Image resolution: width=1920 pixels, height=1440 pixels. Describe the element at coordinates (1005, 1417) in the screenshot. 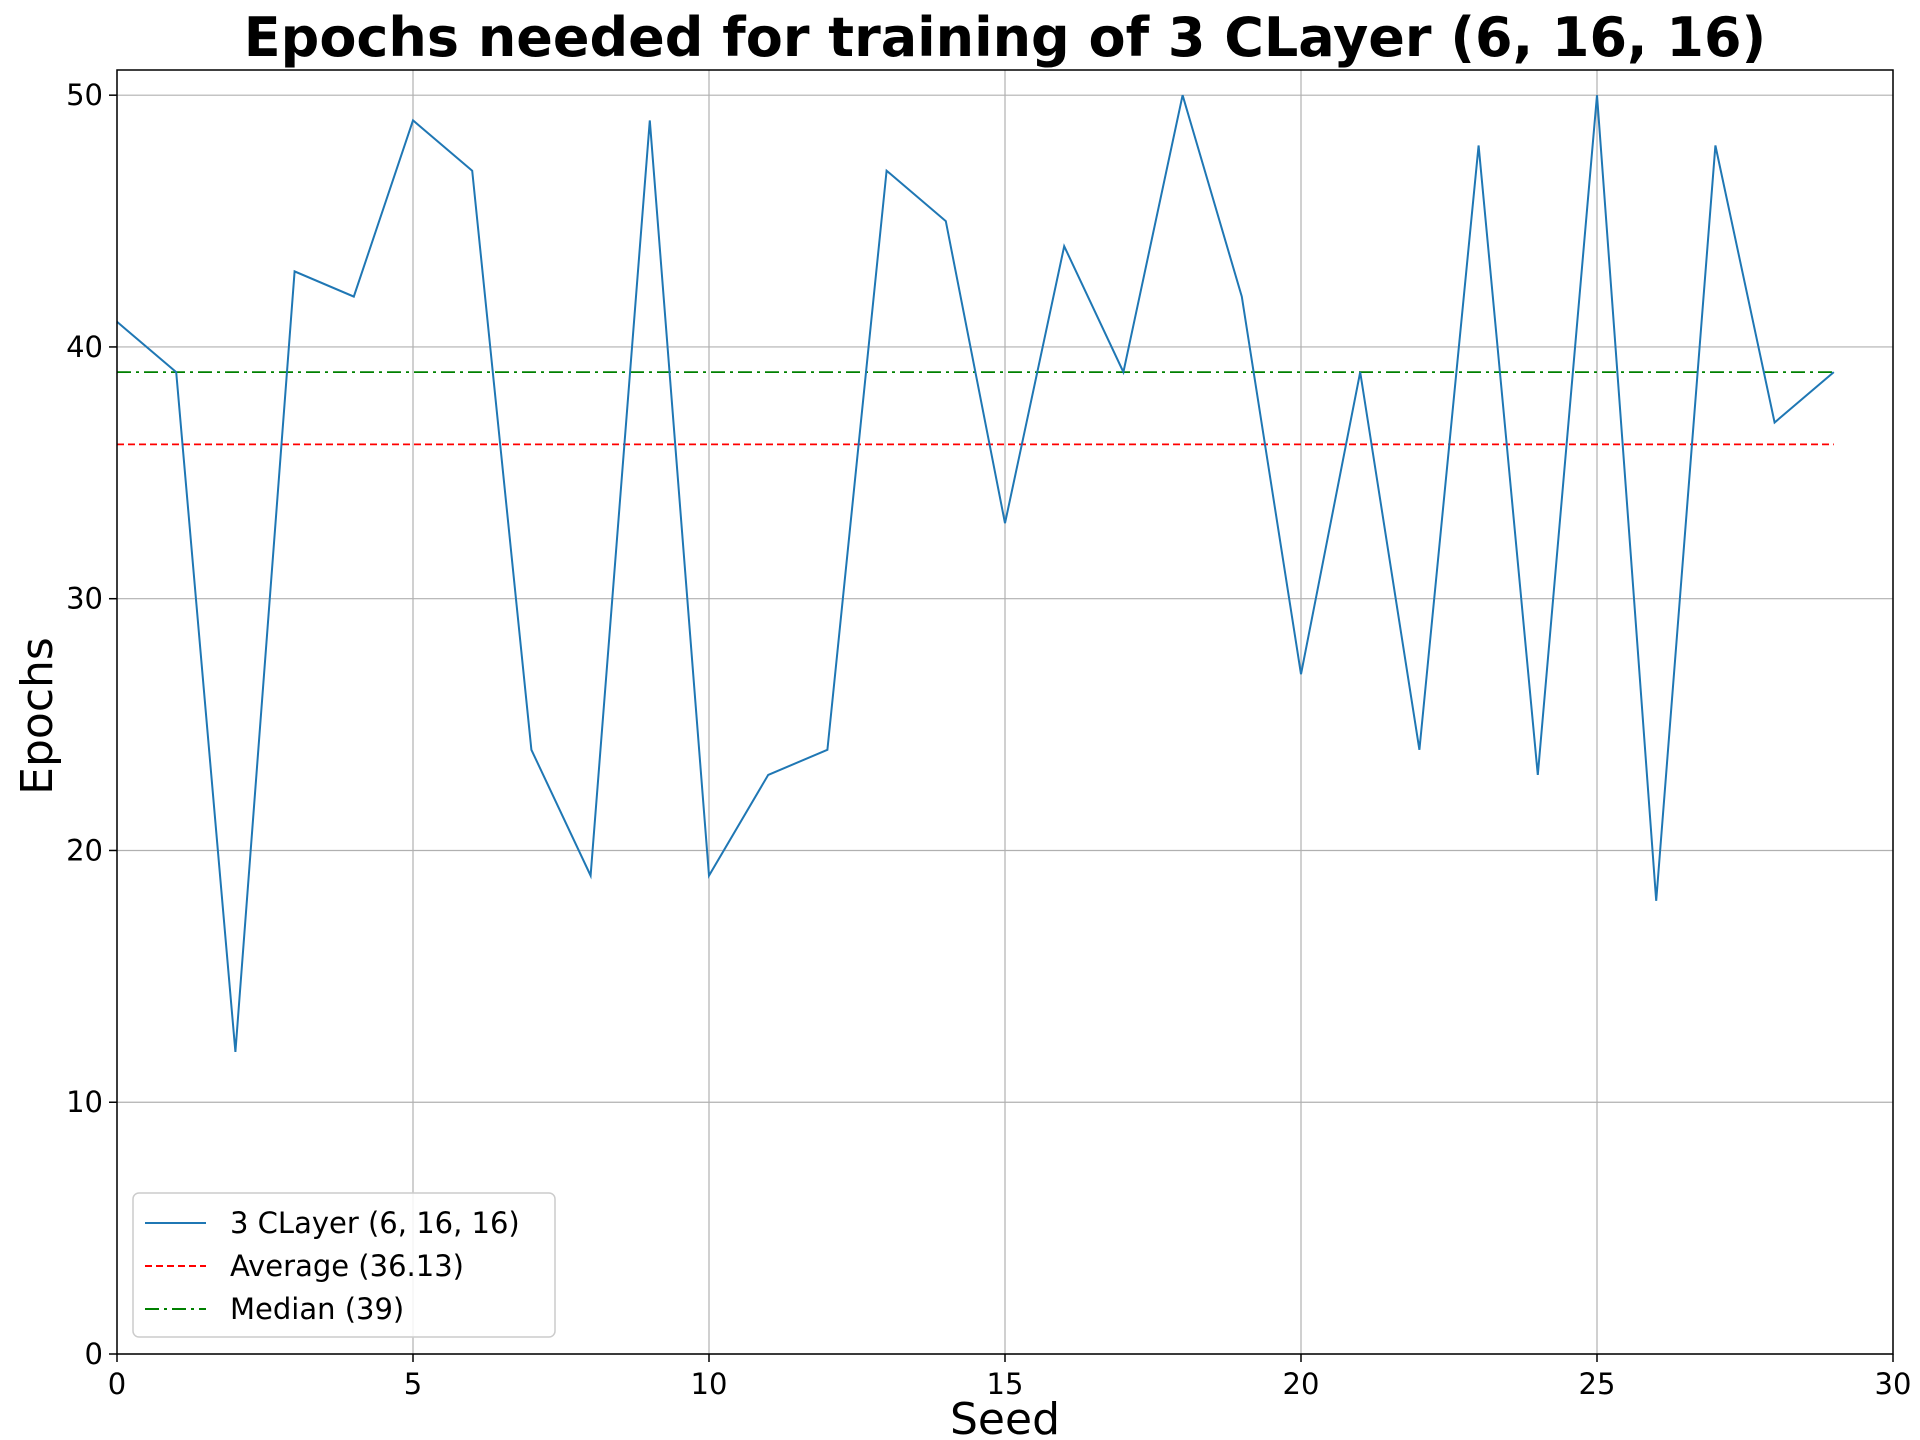

I see `x-axis-label: Seed` at that location.